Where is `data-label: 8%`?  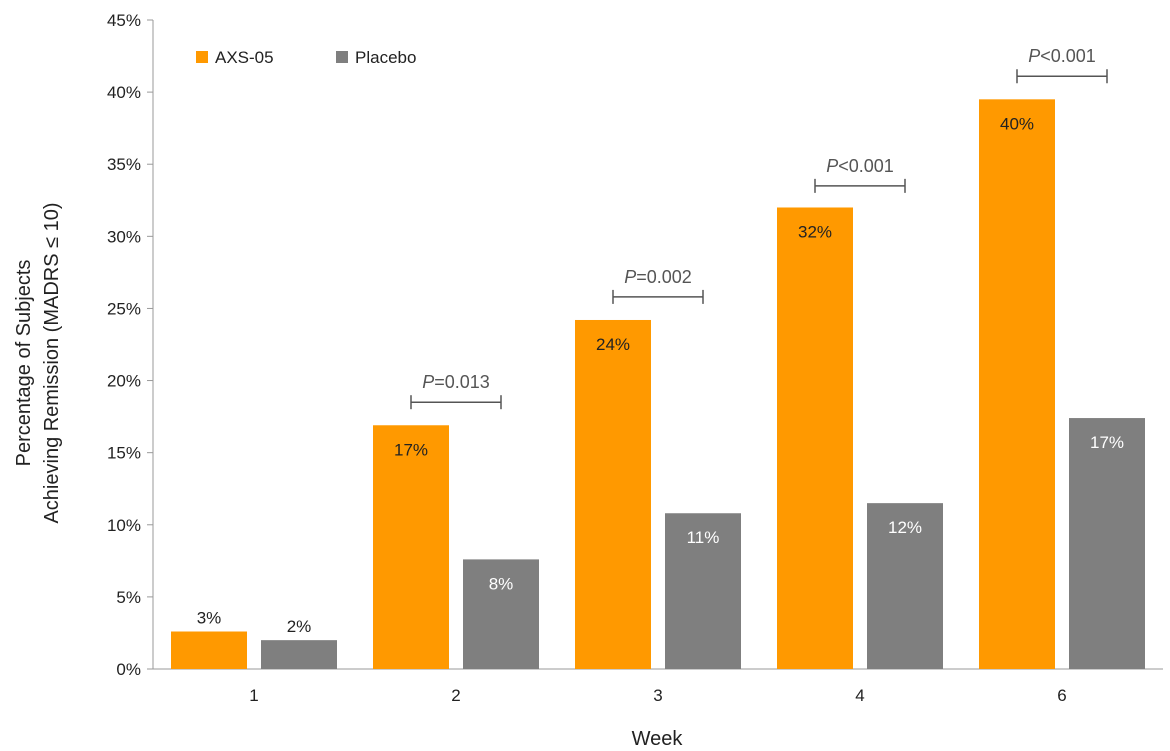 data-label: 8% is located at coordinates (501, 583).